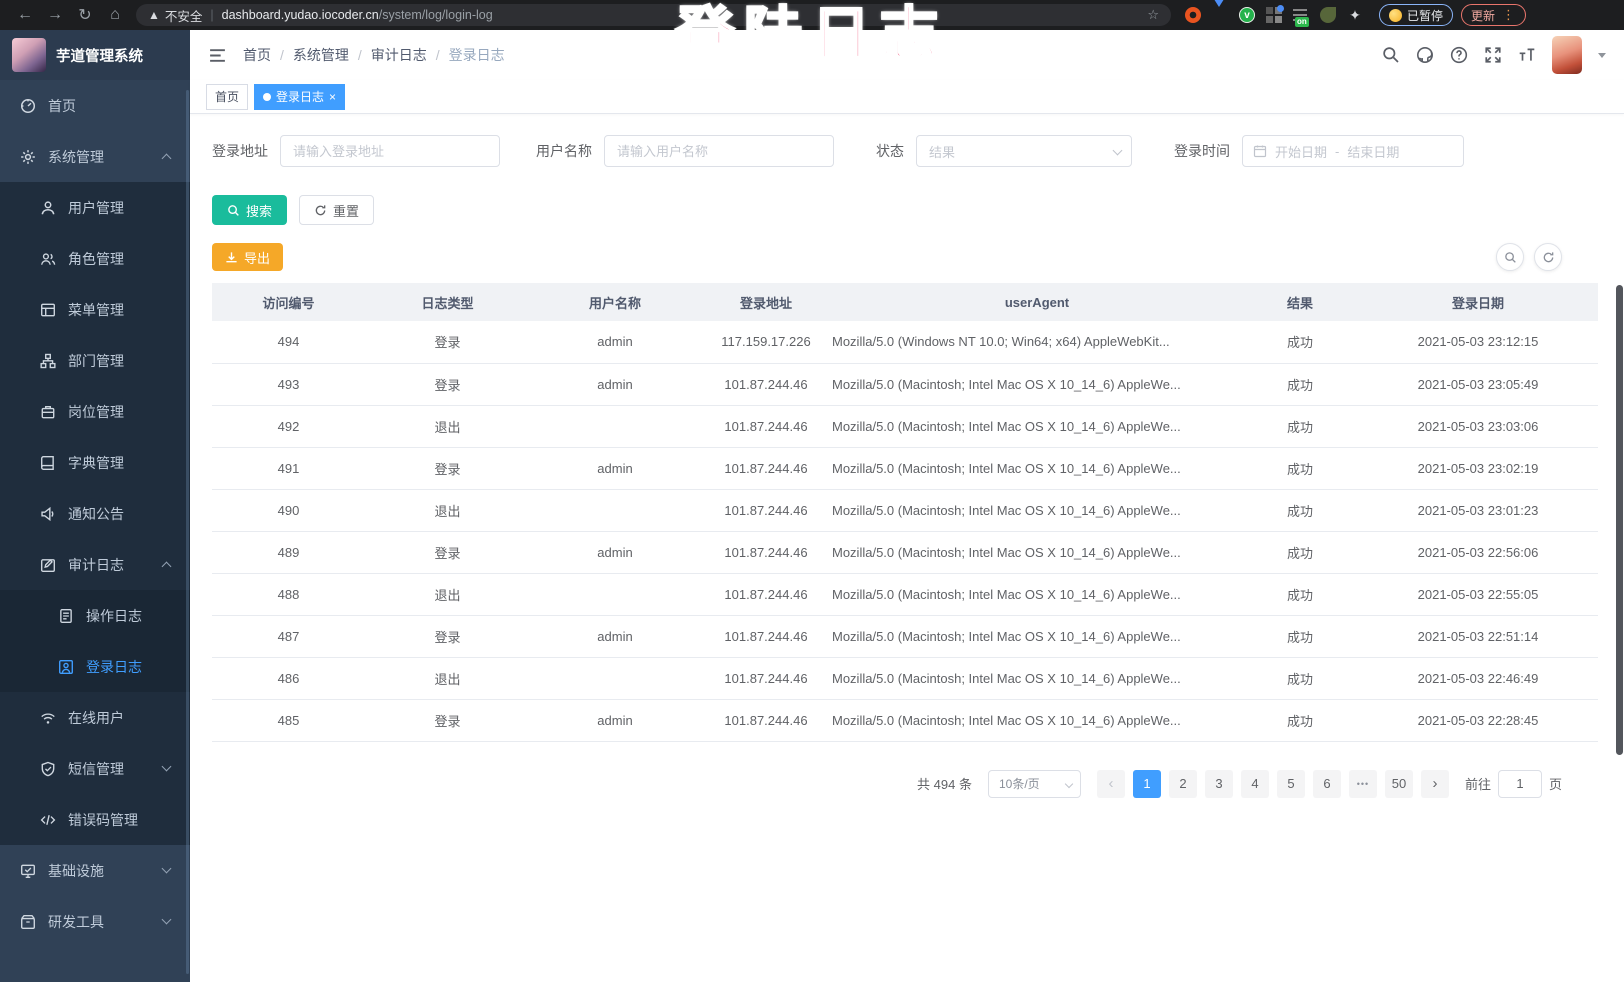 Image resolution: width=1624 pixels, height=982 pixels. Describe the element at coordinates (1110, 783) in the screenshot. I see `prev-page-button: ‹` at that location.